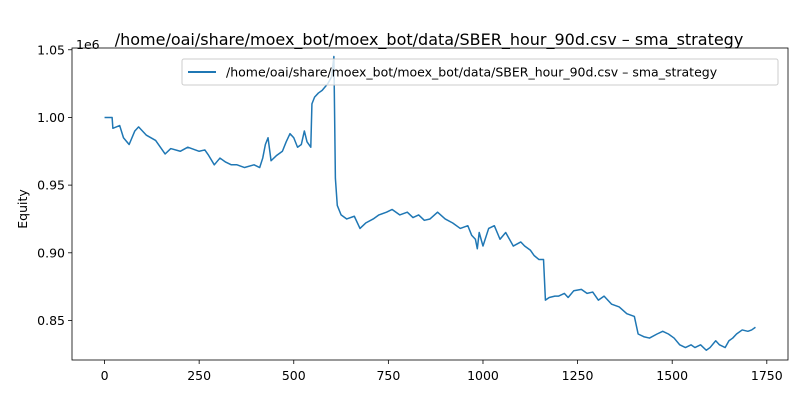  I want to click on y-axis-title: Equity, so click(22, 209).